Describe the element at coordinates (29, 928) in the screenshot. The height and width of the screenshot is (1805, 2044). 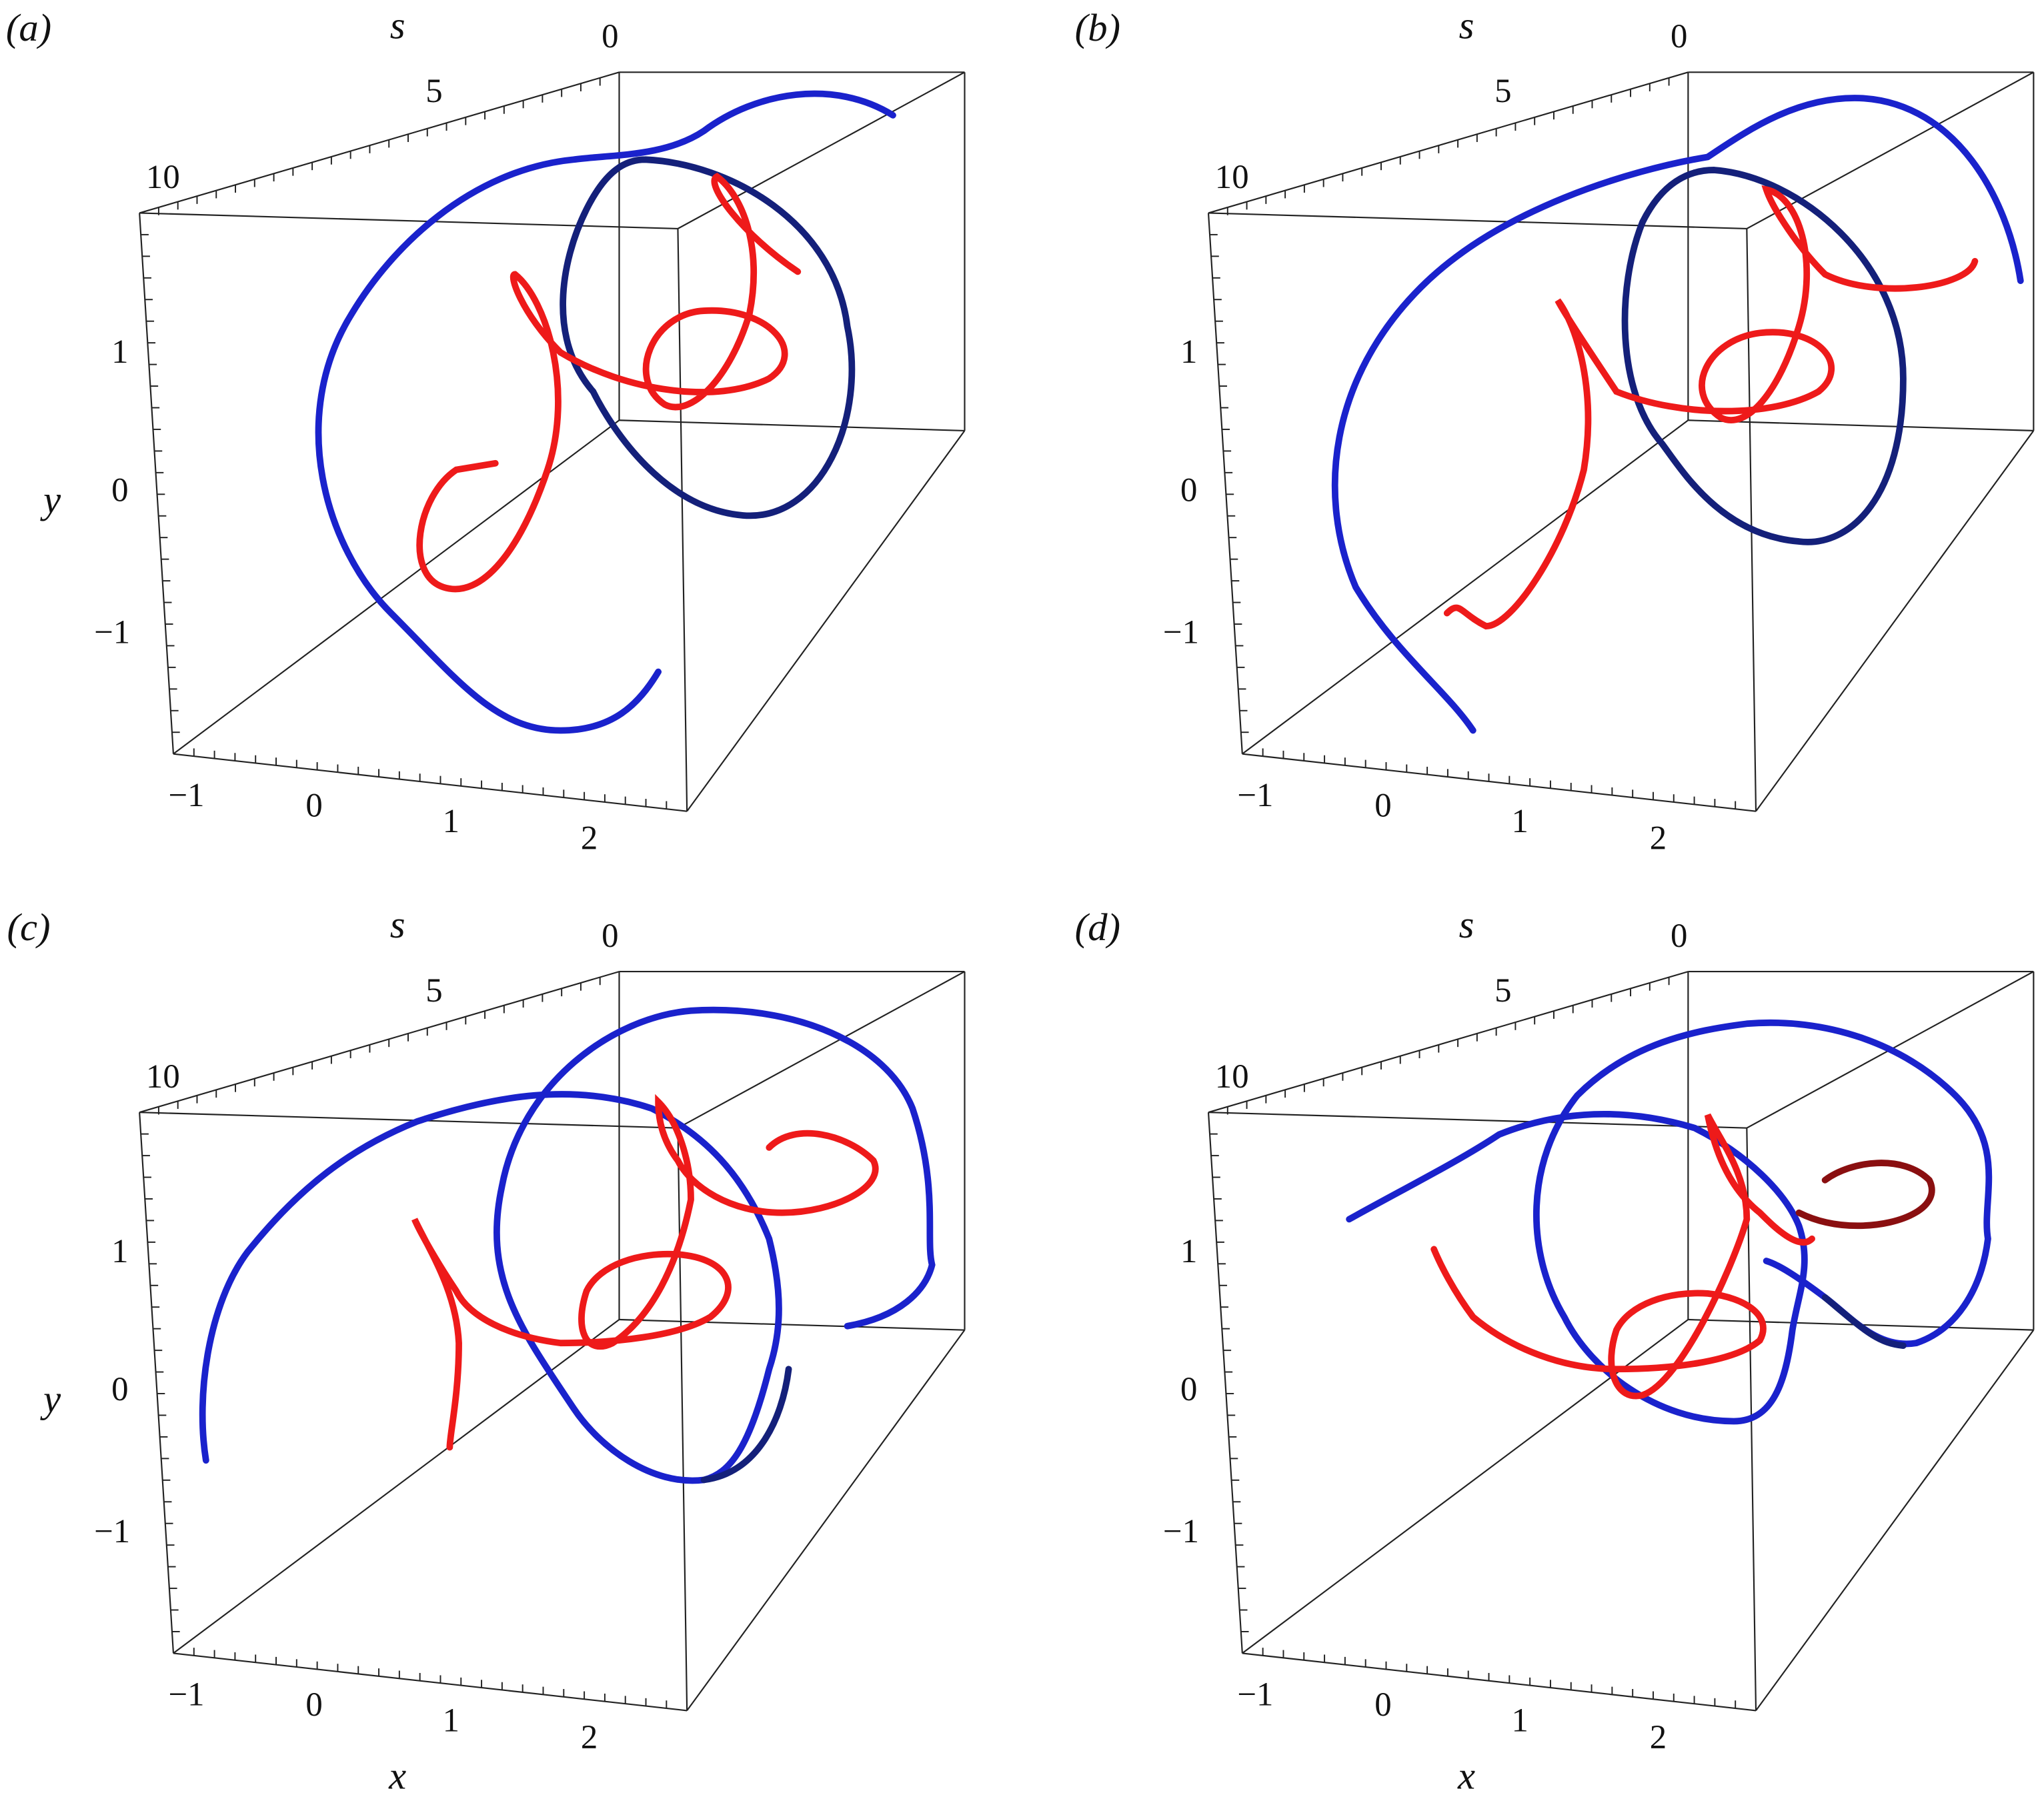
I see `panel-label: (c)` at that location.